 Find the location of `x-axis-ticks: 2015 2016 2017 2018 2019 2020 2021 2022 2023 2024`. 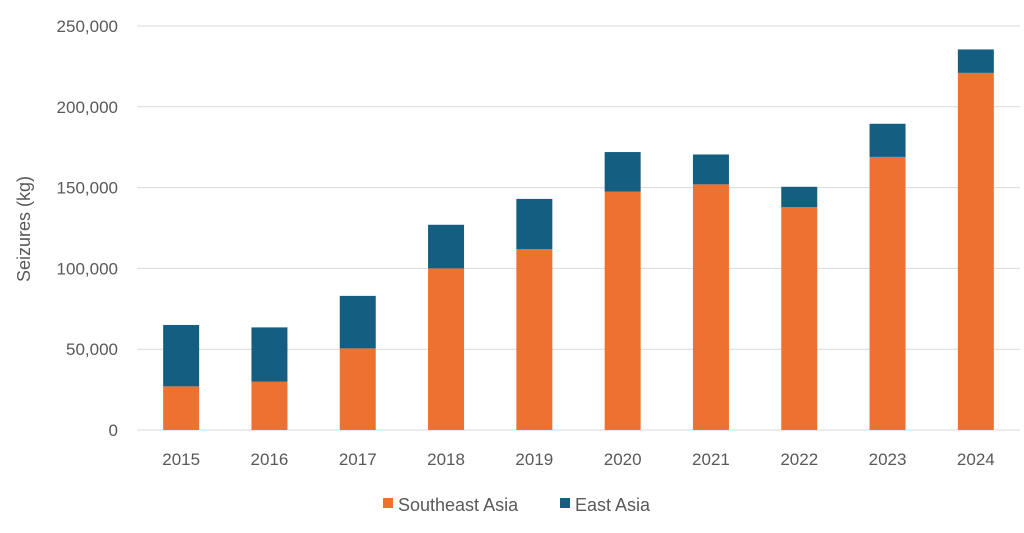

x-axis-ticks: 2015 2016 2017 2018 2019 2020 2021 2022 2023 2024 is located at coordinates (578, 459).